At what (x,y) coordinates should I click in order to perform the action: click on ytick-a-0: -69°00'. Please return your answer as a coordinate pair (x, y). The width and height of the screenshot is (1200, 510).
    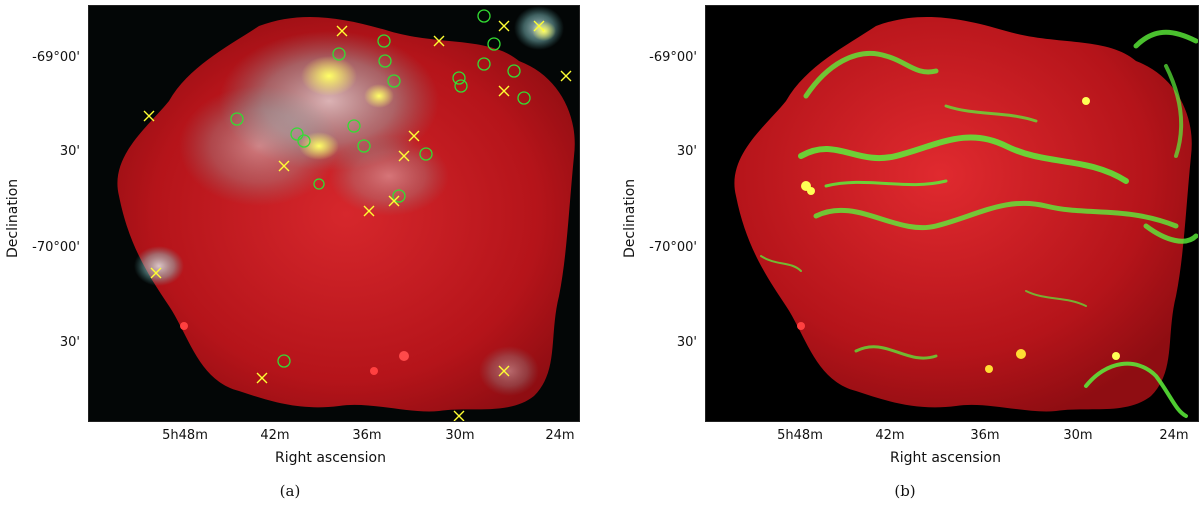
    Looking at the image, I should click on (56, 57).